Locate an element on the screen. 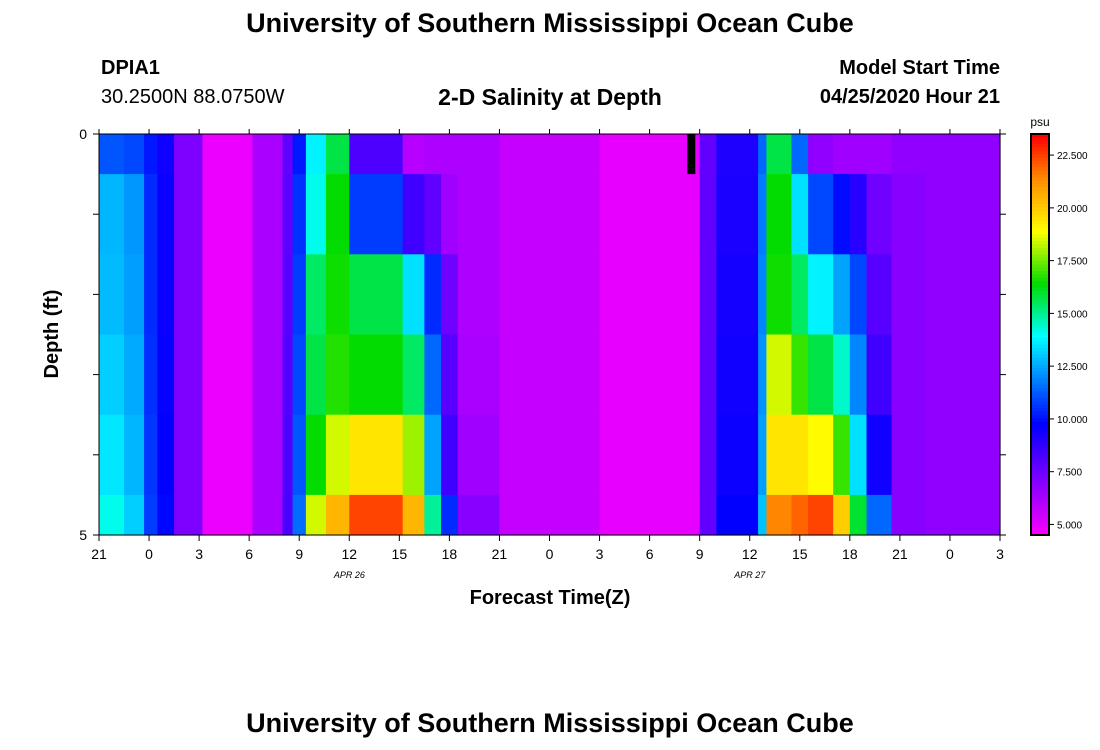 This screenshot has height=750, width=1100. x-axis-label: Forecast Time(Z) is located at coordinates (550, 598).